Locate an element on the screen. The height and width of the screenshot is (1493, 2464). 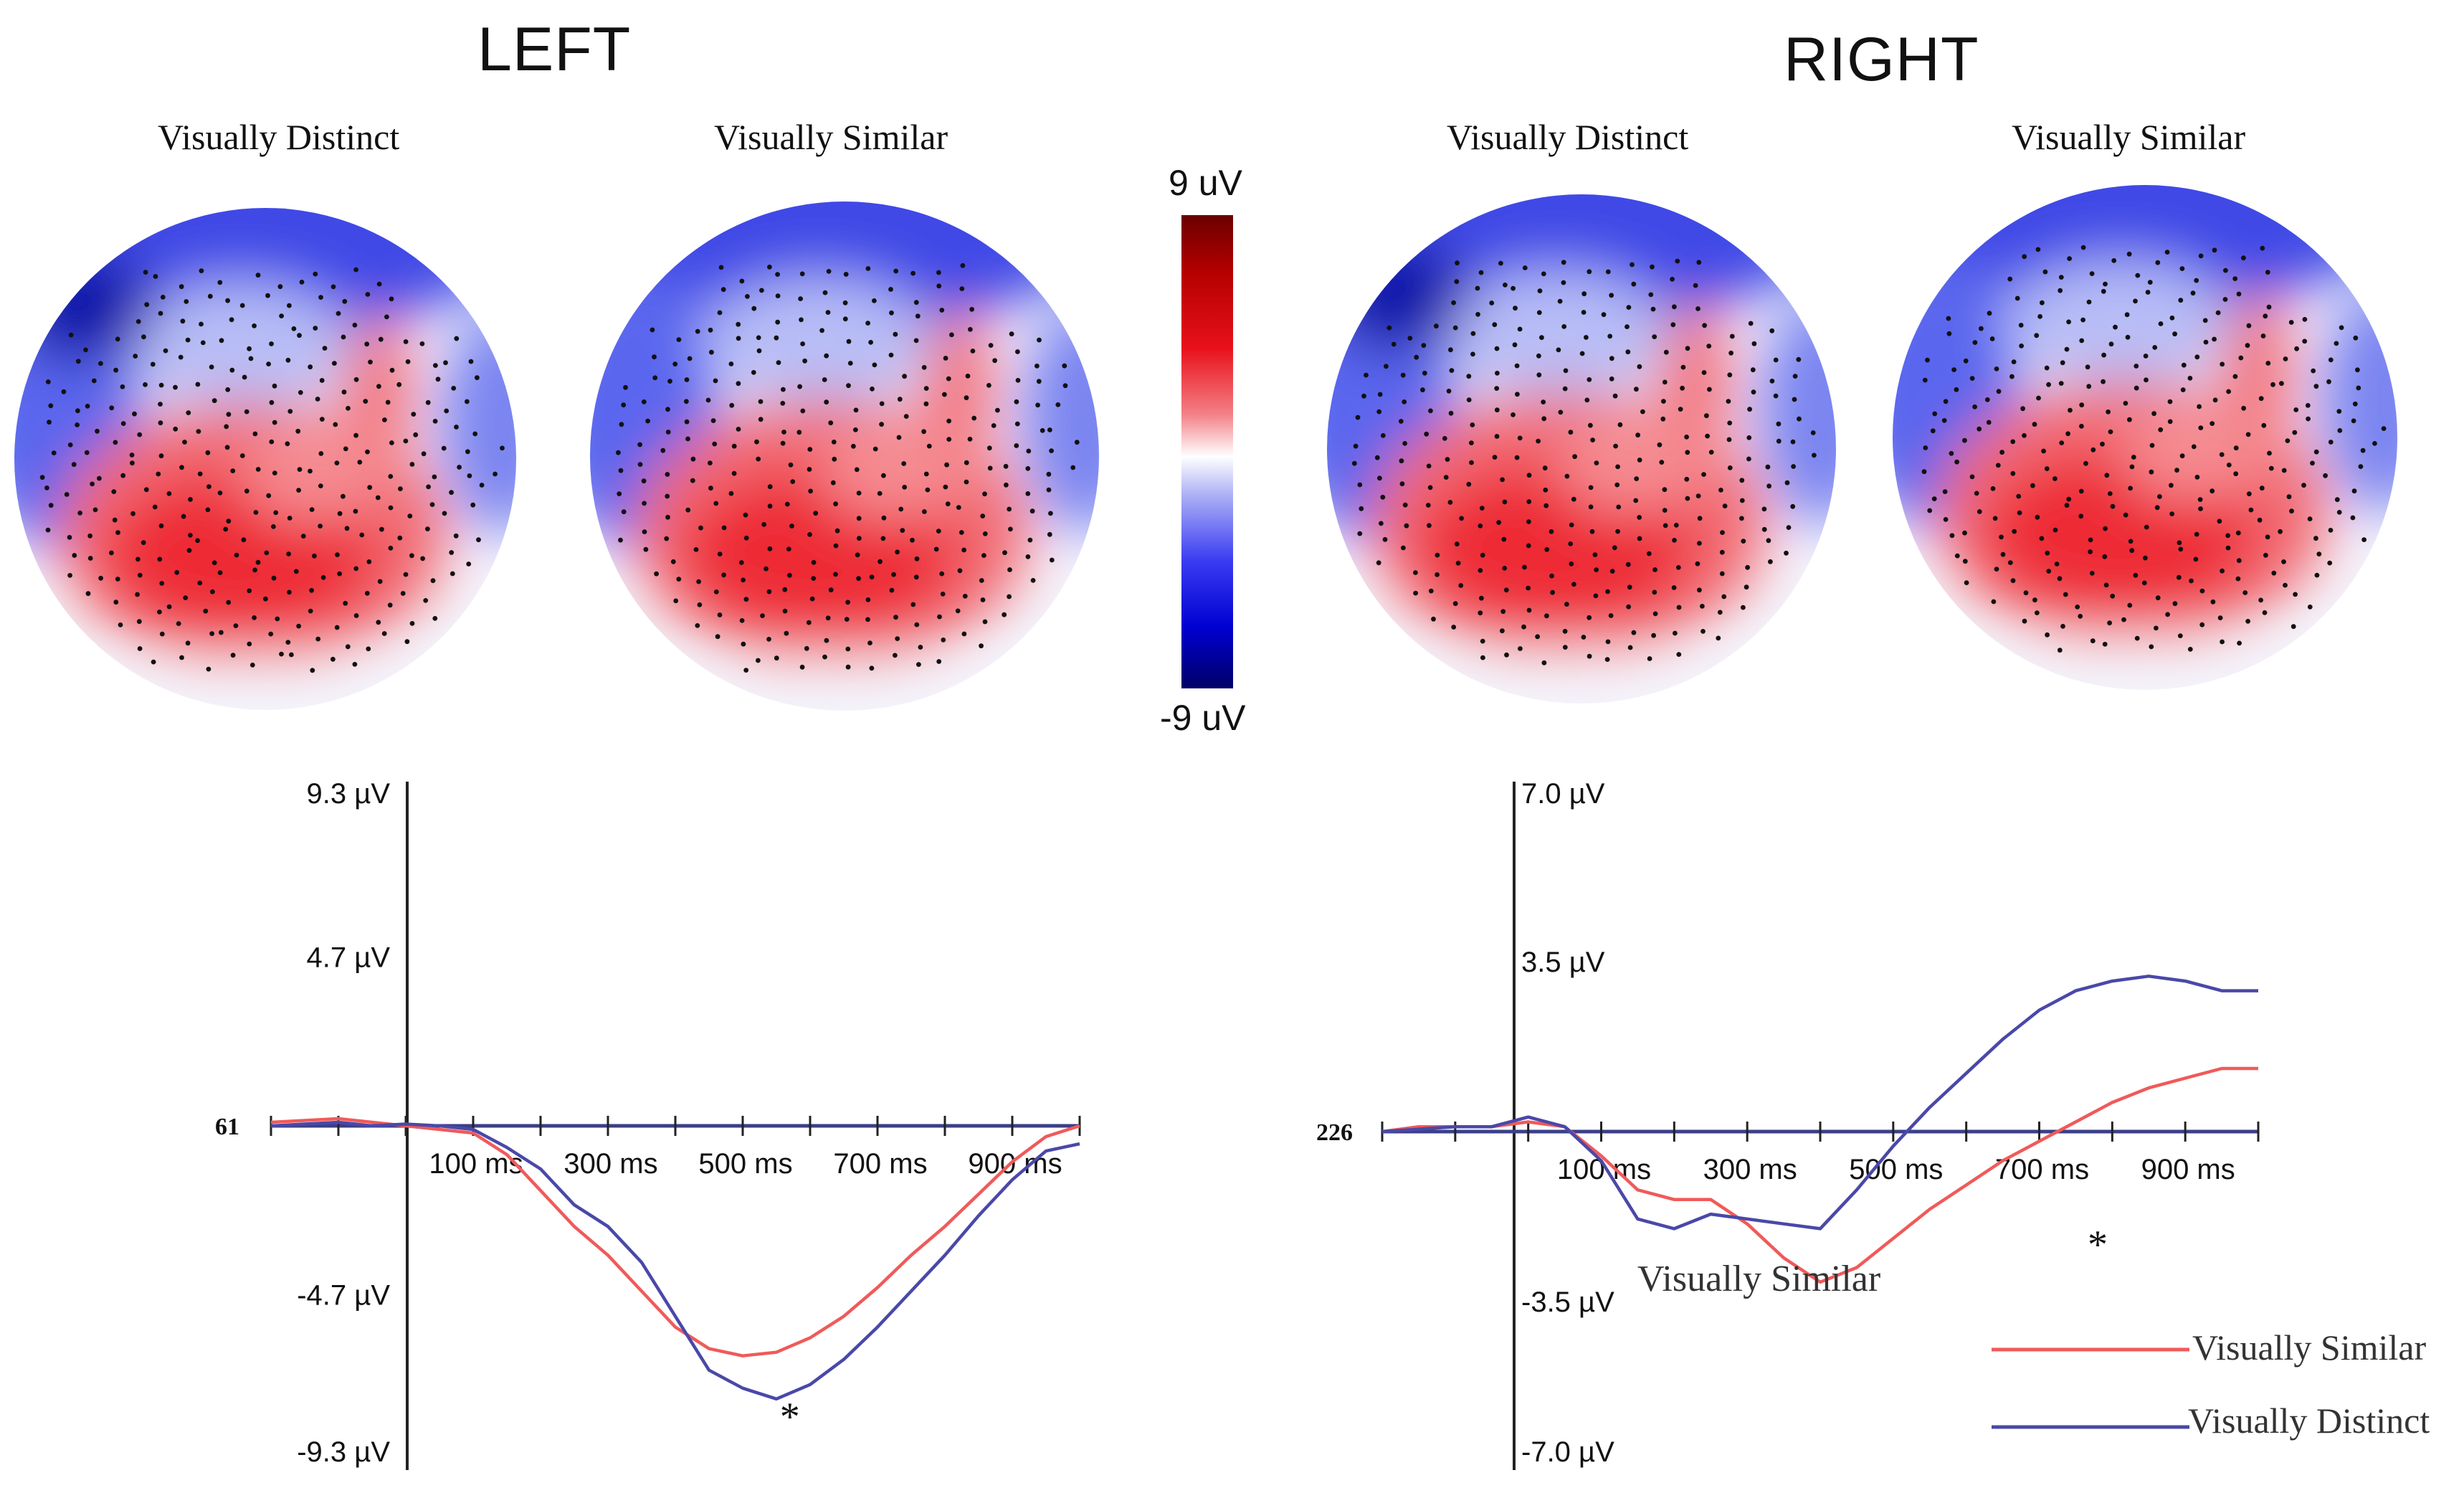
topomap-left-similar is located at coordinates (844, 456).